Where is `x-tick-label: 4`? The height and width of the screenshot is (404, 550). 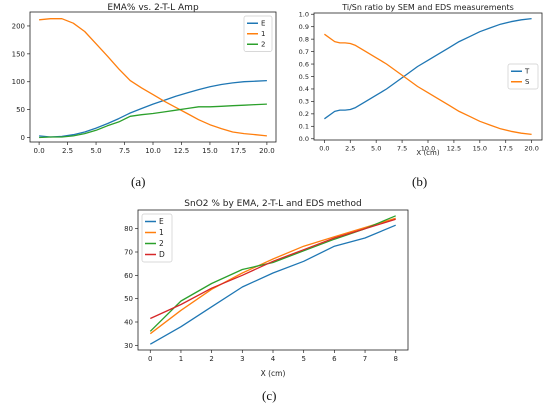 x-tick-label: 4 is located at coordinates (273, 359).